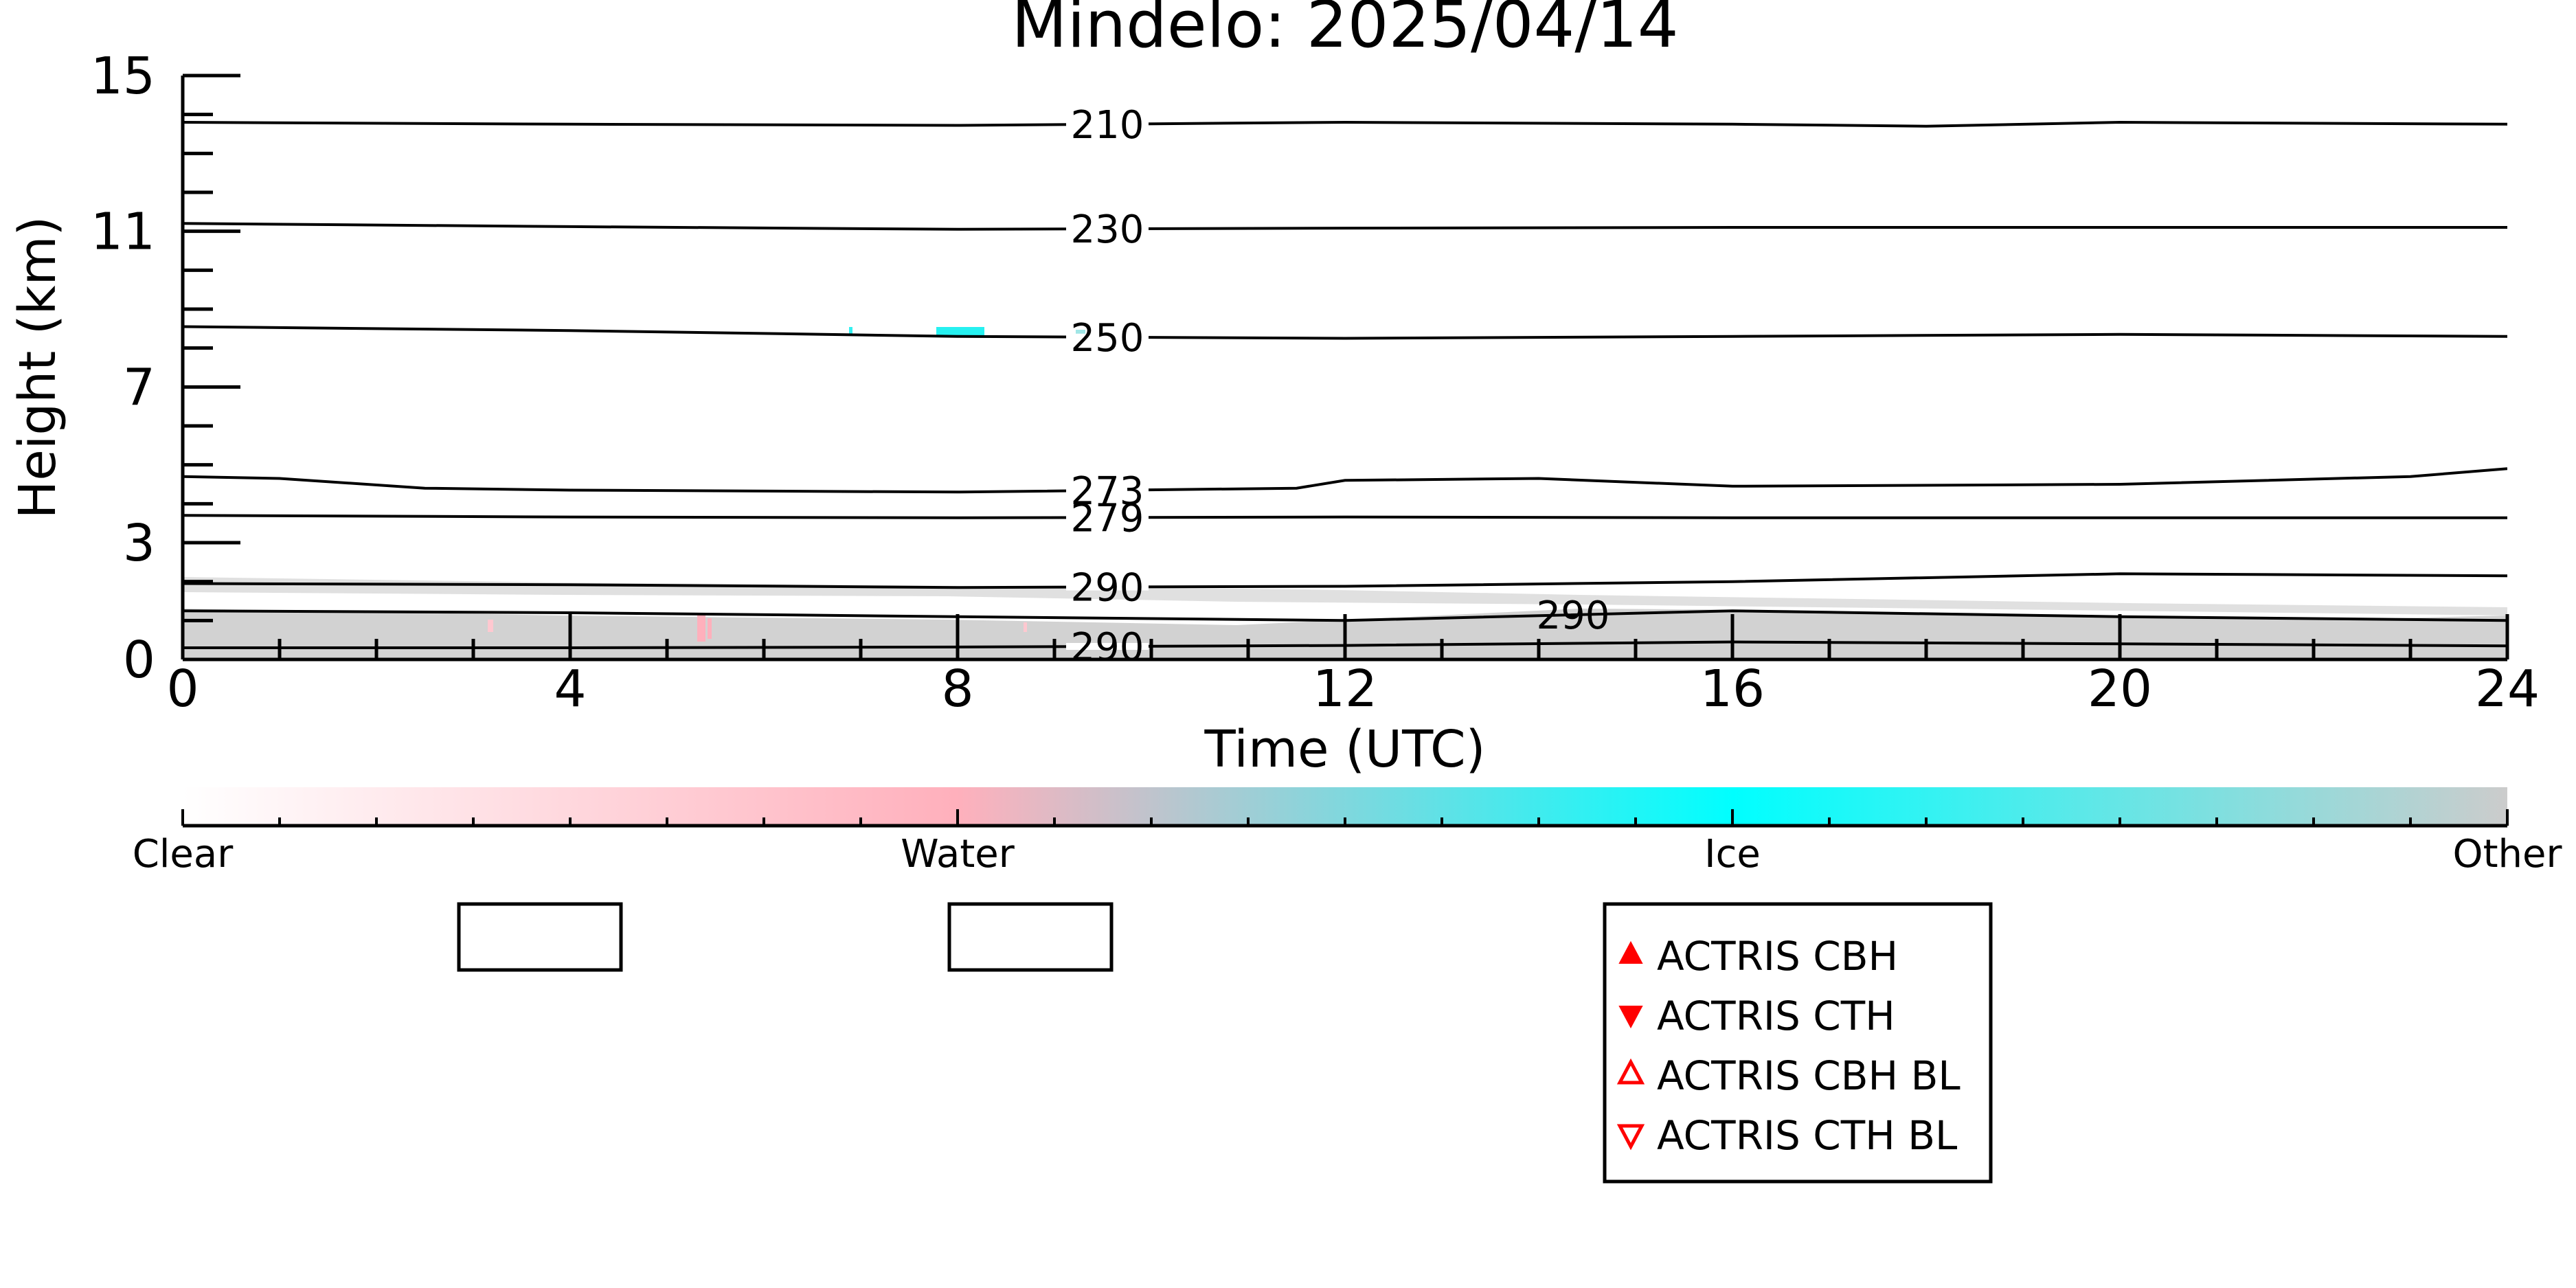 The height and width of the screenshot is (1288, 2576). I want to click on x-axis-label: Time (UTC), so click(1344, 749).